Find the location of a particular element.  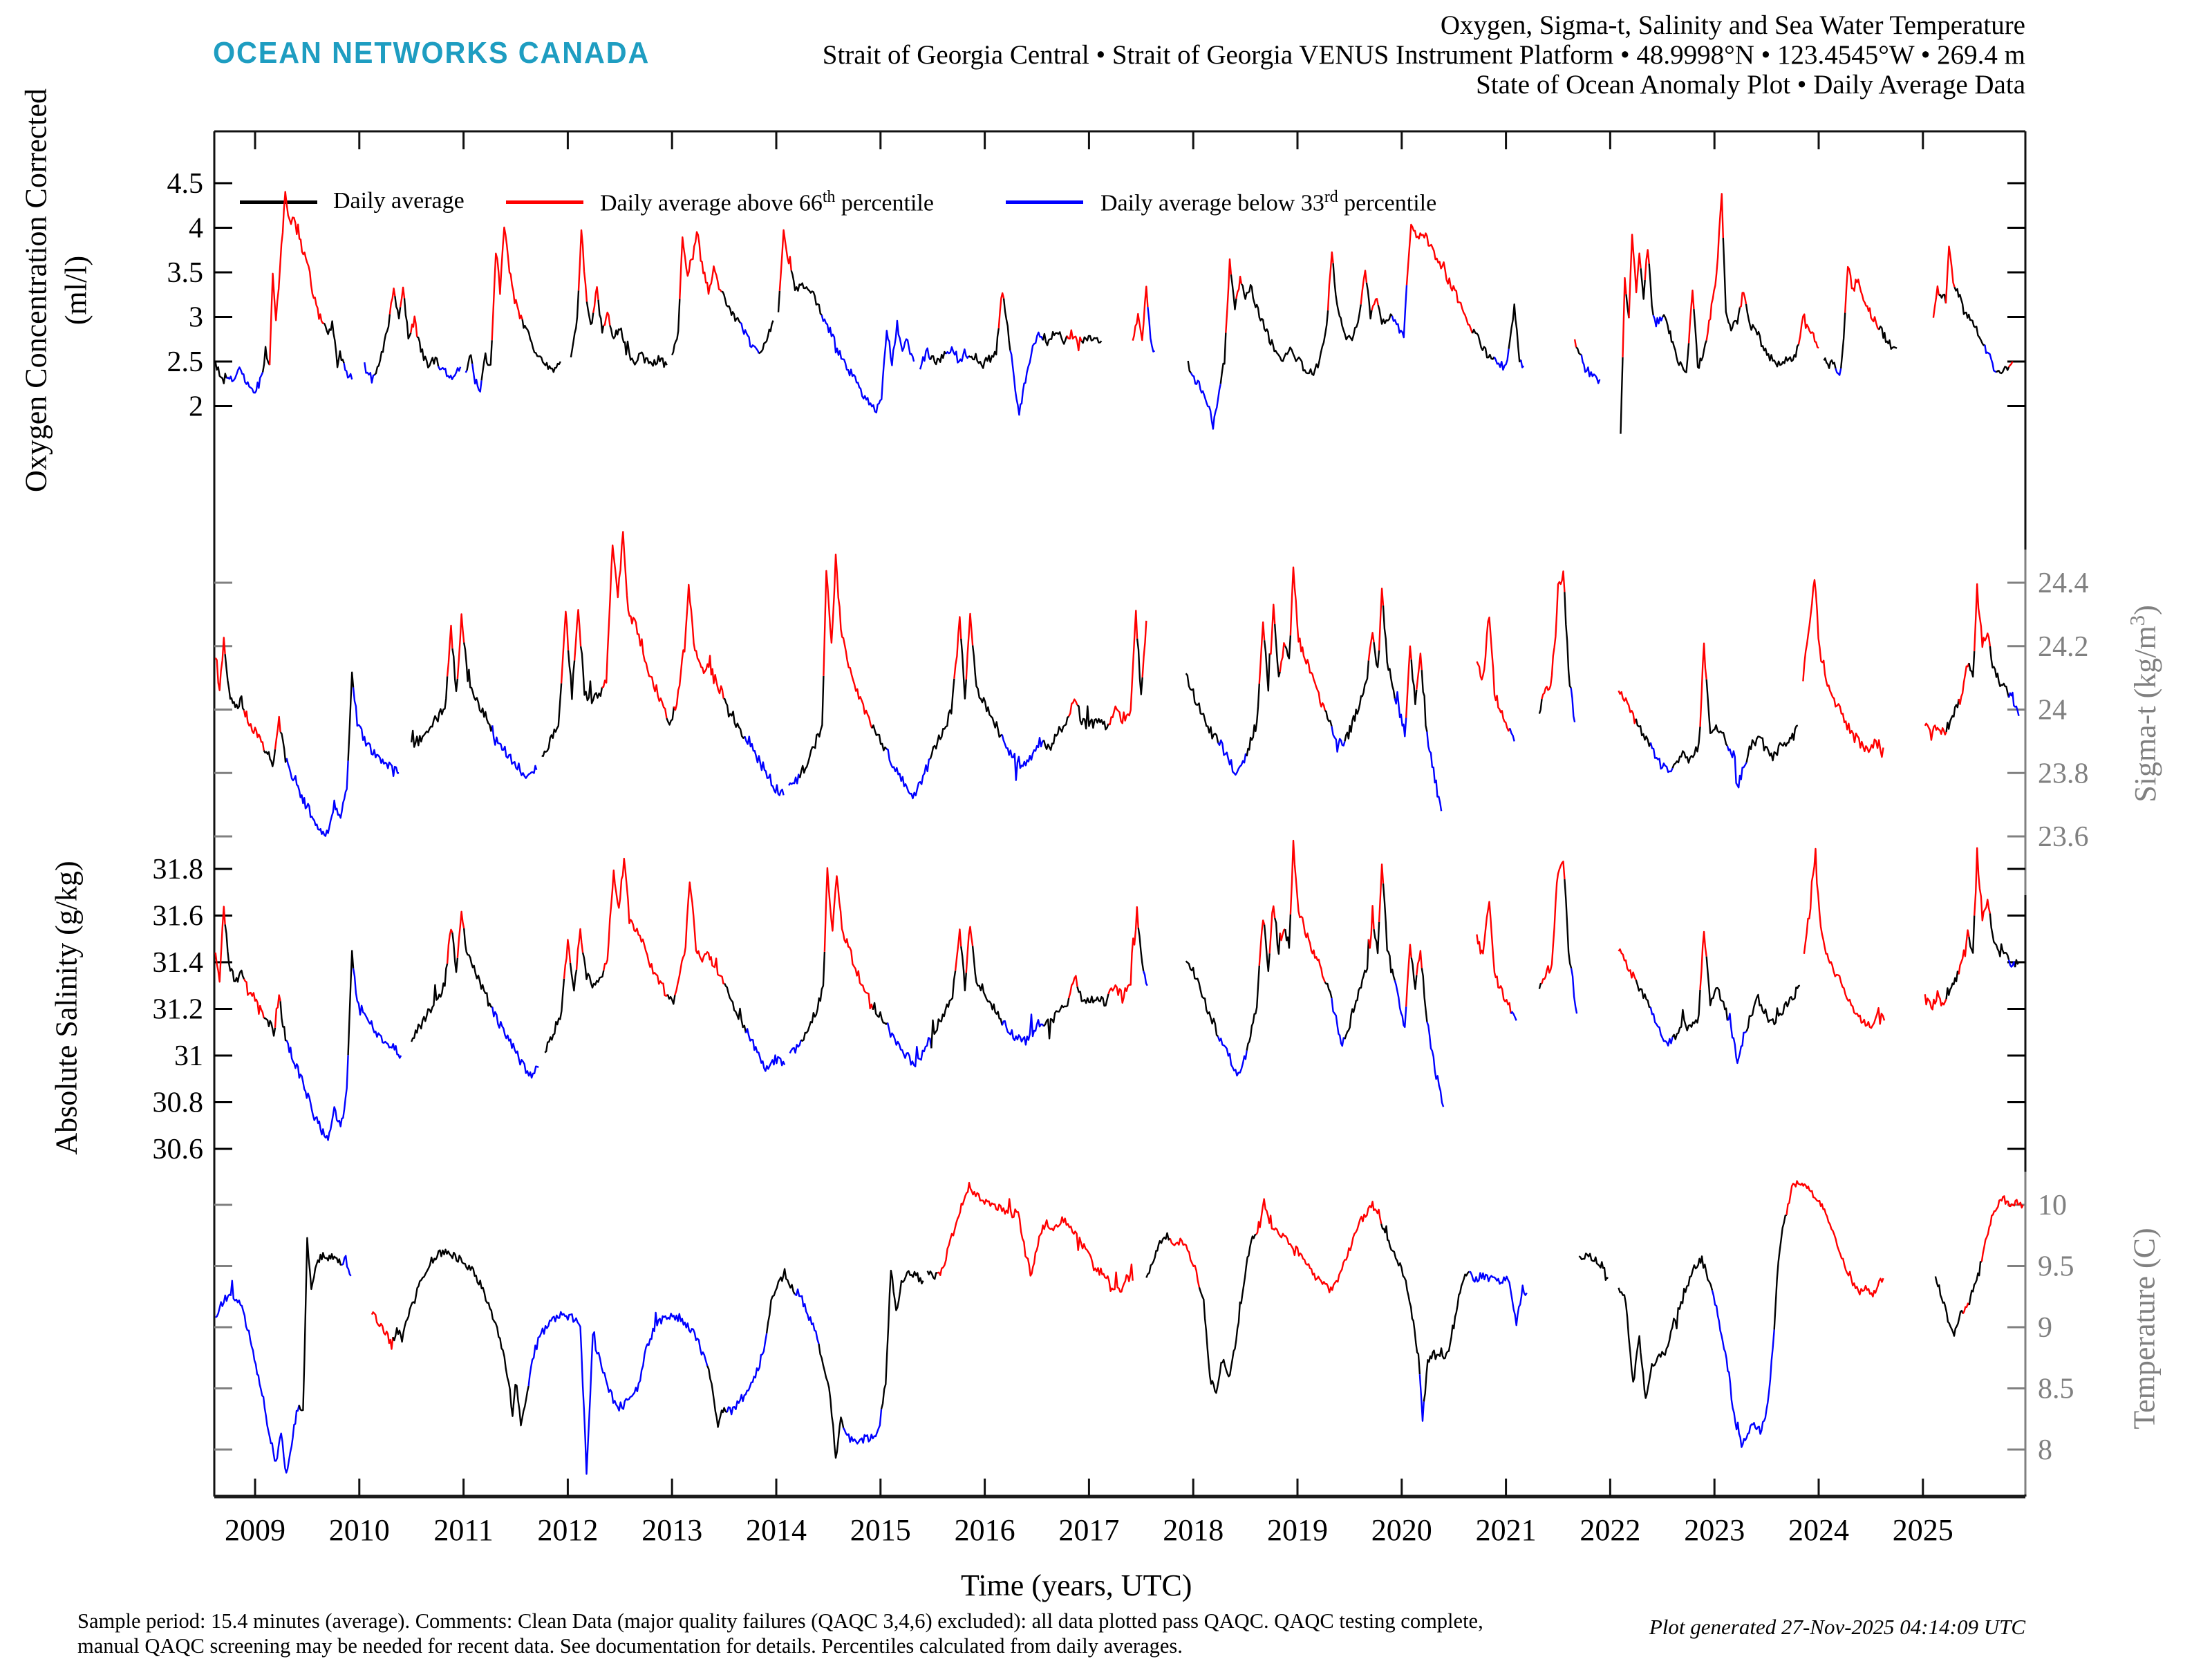

y-tick-label-absolute-salinity: 30.8 is located at coordinates (178, 1103).